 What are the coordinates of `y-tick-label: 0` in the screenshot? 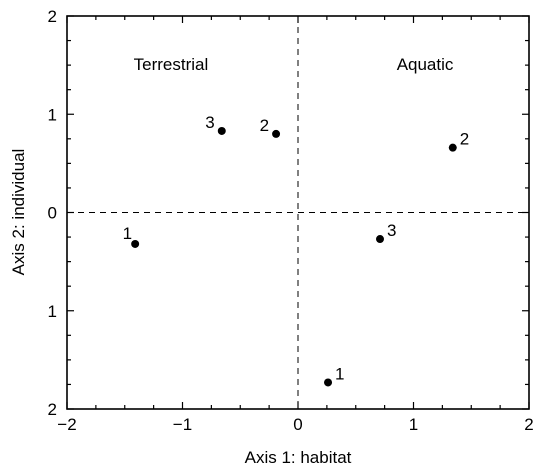 It's located at (52, 213).